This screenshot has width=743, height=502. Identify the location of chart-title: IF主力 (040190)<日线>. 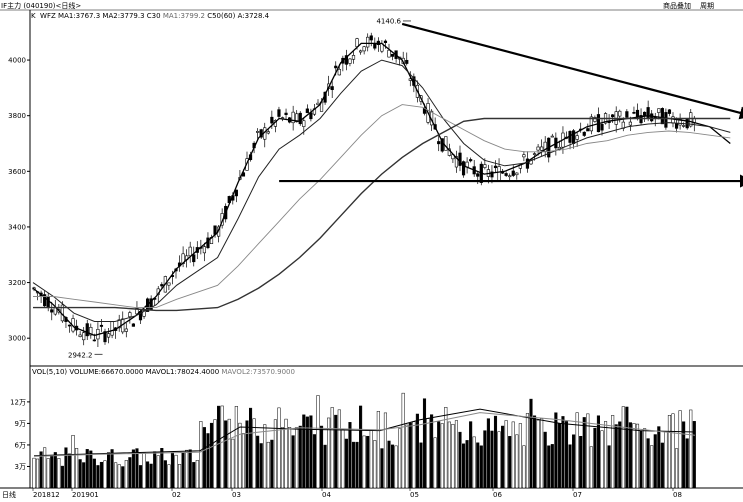
(41, 6).